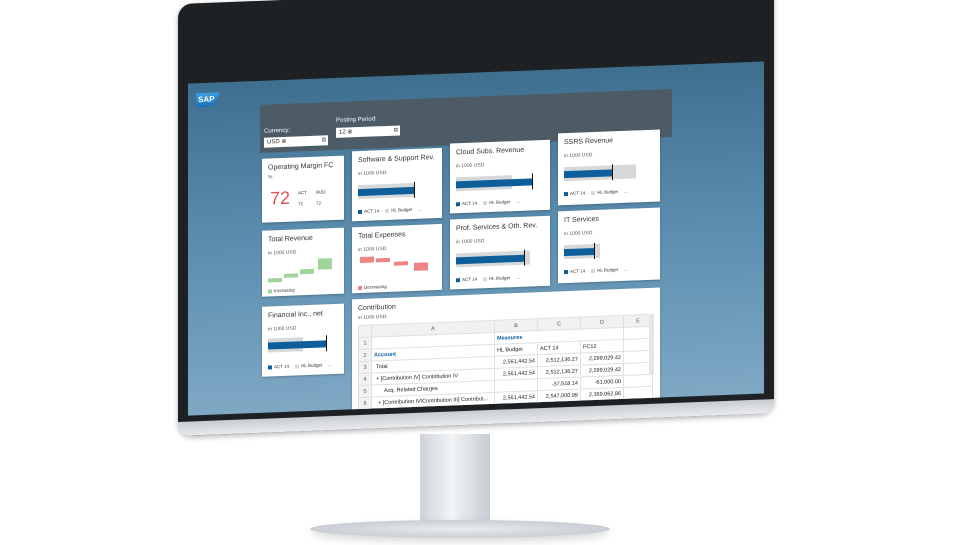  I want to click on legend-decreasing: Decreasing, so click(375, 286).